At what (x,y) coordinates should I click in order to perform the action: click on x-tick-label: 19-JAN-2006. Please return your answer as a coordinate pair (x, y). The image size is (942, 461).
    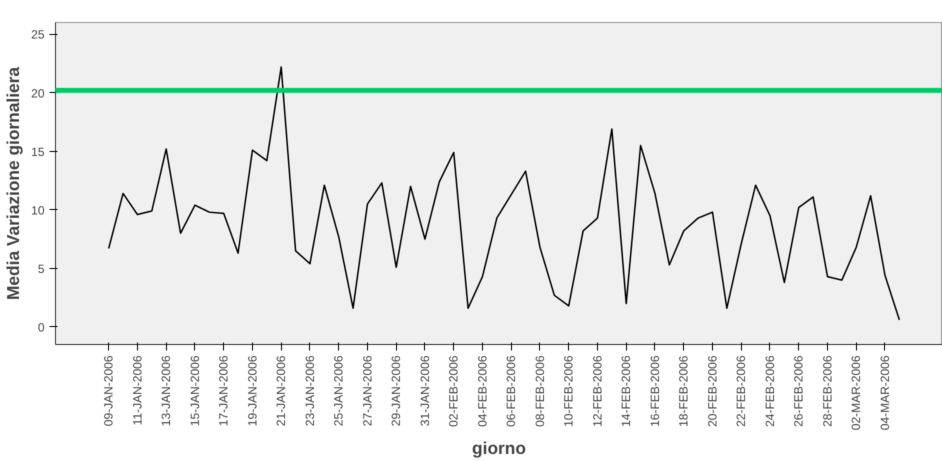
    Looking at the image, I should click on (252, 390).